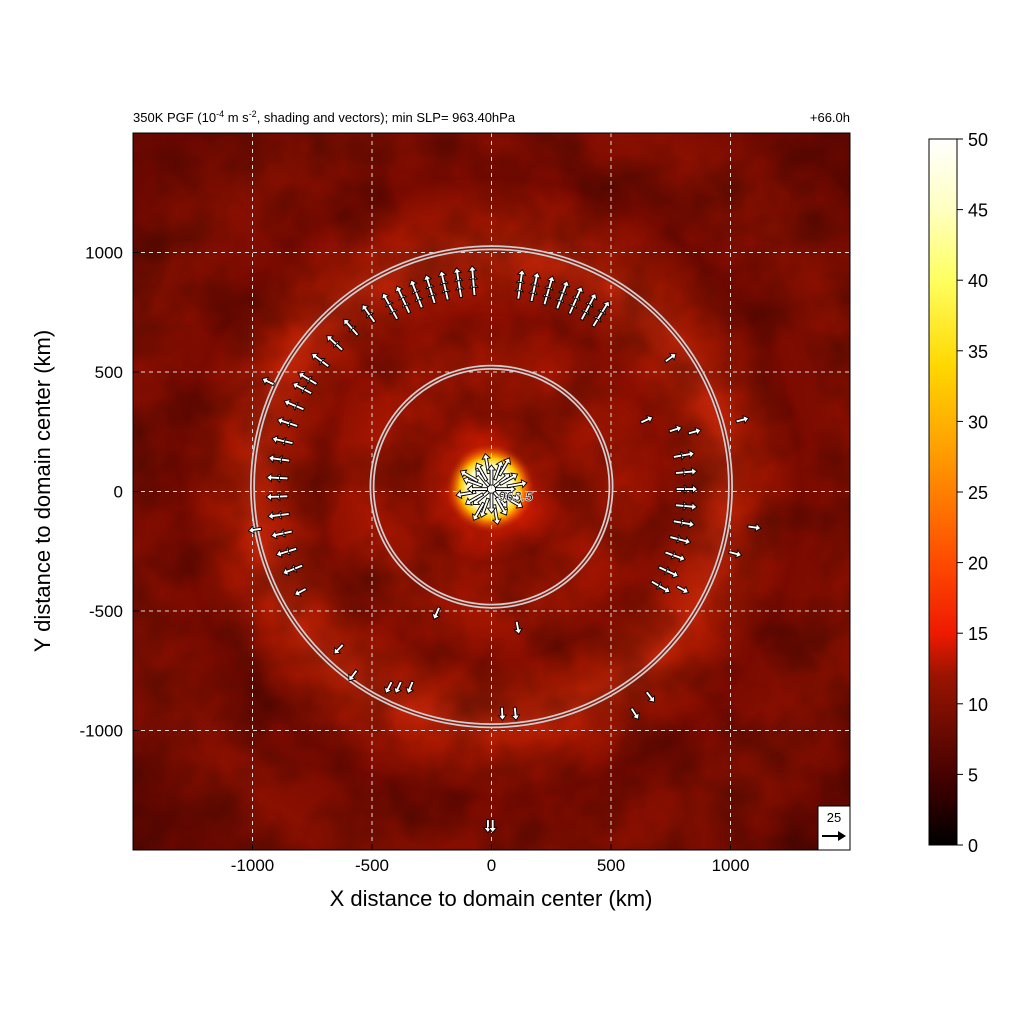 This screenshot has width=1024, height=1024. I want to click on reference-arrow, so click(834, 836).